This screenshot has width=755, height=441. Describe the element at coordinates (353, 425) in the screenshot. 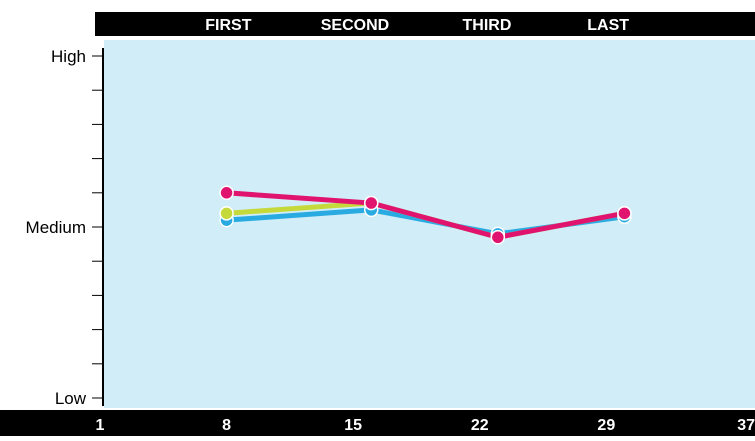

I see `x-tick-label-15: 15` at that location.